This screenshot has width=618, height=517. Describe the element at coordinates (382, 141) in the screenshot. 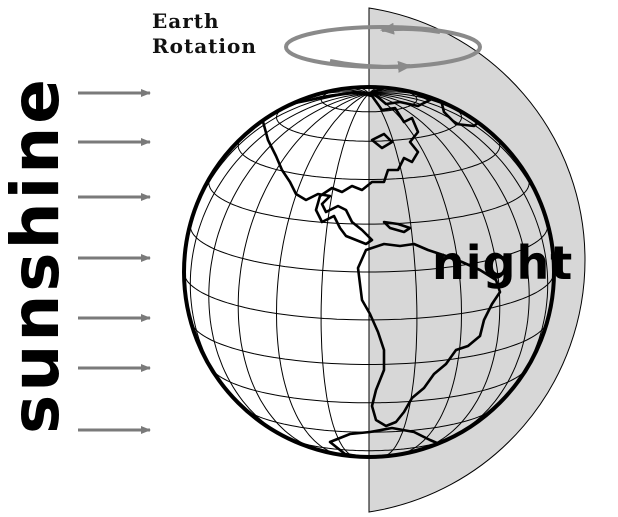

I see `great-lakes` at that location.